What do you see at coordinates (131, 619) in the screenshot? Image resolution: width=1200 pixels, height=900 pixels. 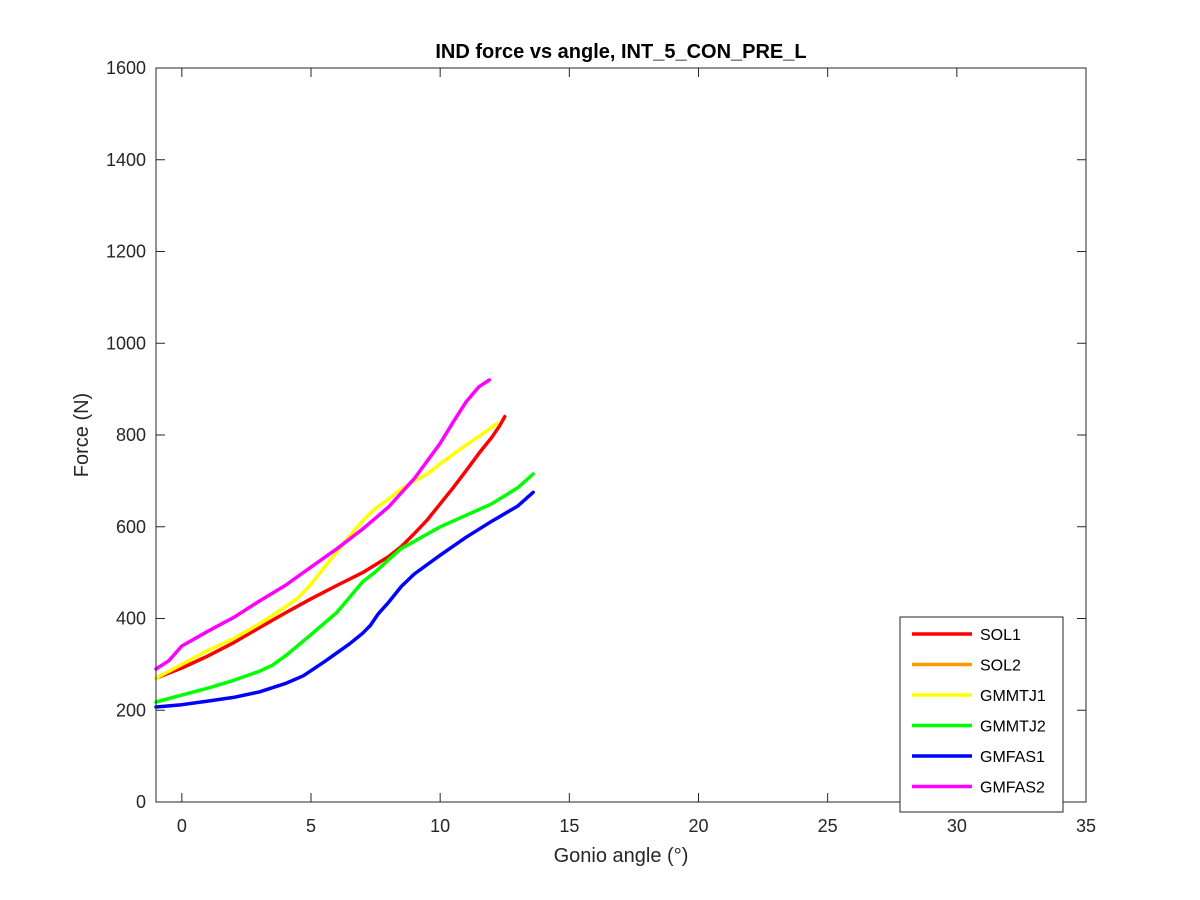 I see `y-tick-label: 400` at bounding box center [131, 619].